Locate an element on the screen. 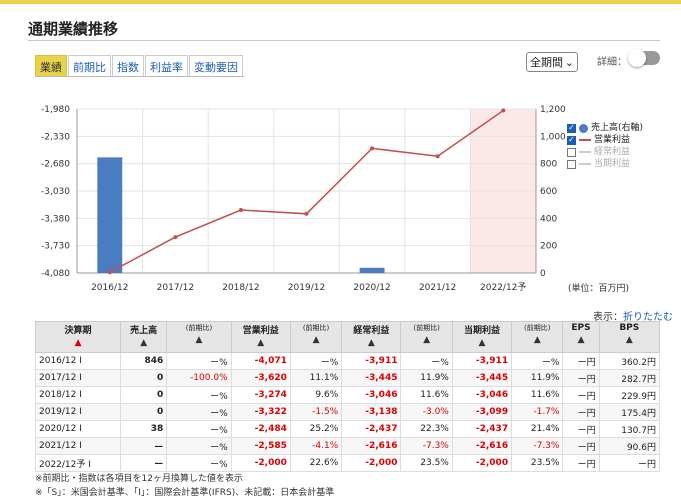  footnote-2: ※「S」：米国会計基準、「I」：国際会計基準(IFRS)、未記載：日本会計基準 is located at coordinates (185, 493).